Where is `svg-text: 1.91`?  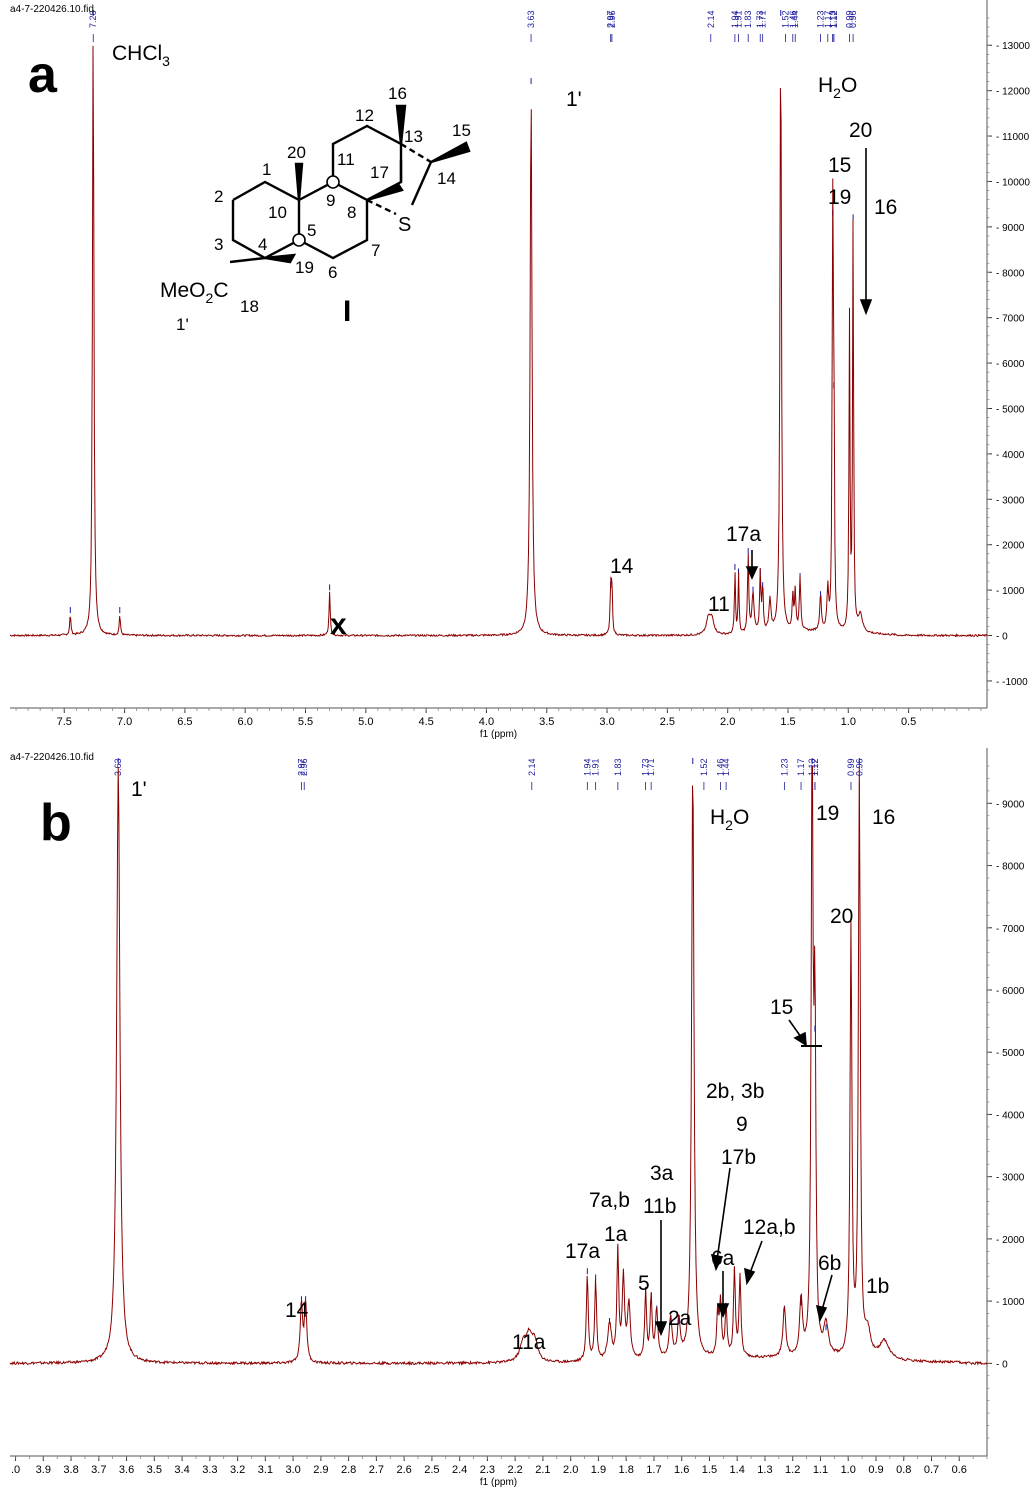 svg-text: 1.91 is located at coordinates (596, 767).